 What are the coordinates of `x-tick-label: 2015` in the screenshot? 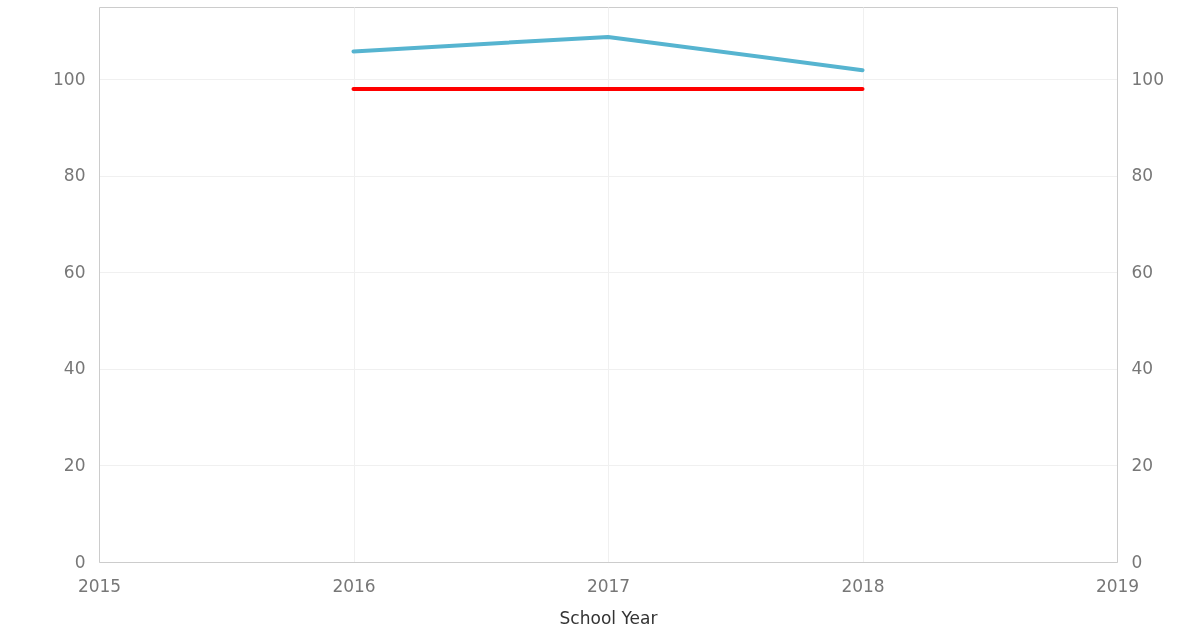 It's located at (99, 585).